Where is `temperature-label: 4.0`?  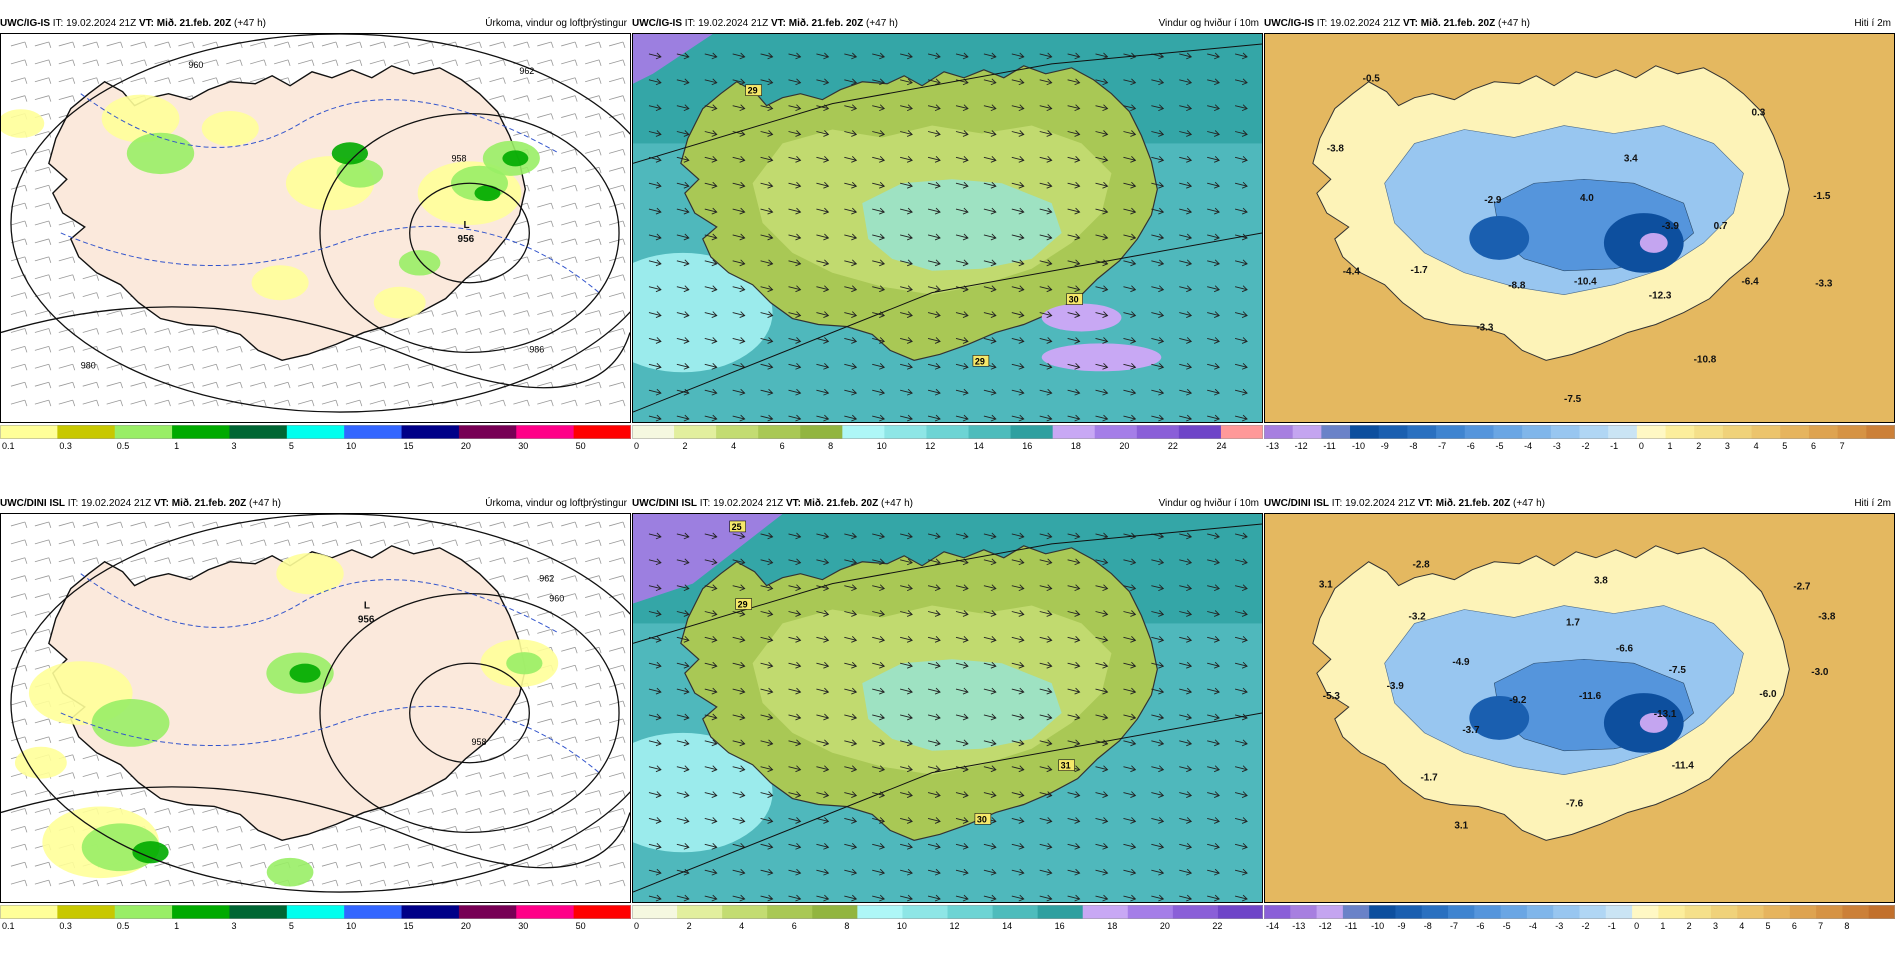
temperature-label: 4.0 is located at coordinates (1587, 198).